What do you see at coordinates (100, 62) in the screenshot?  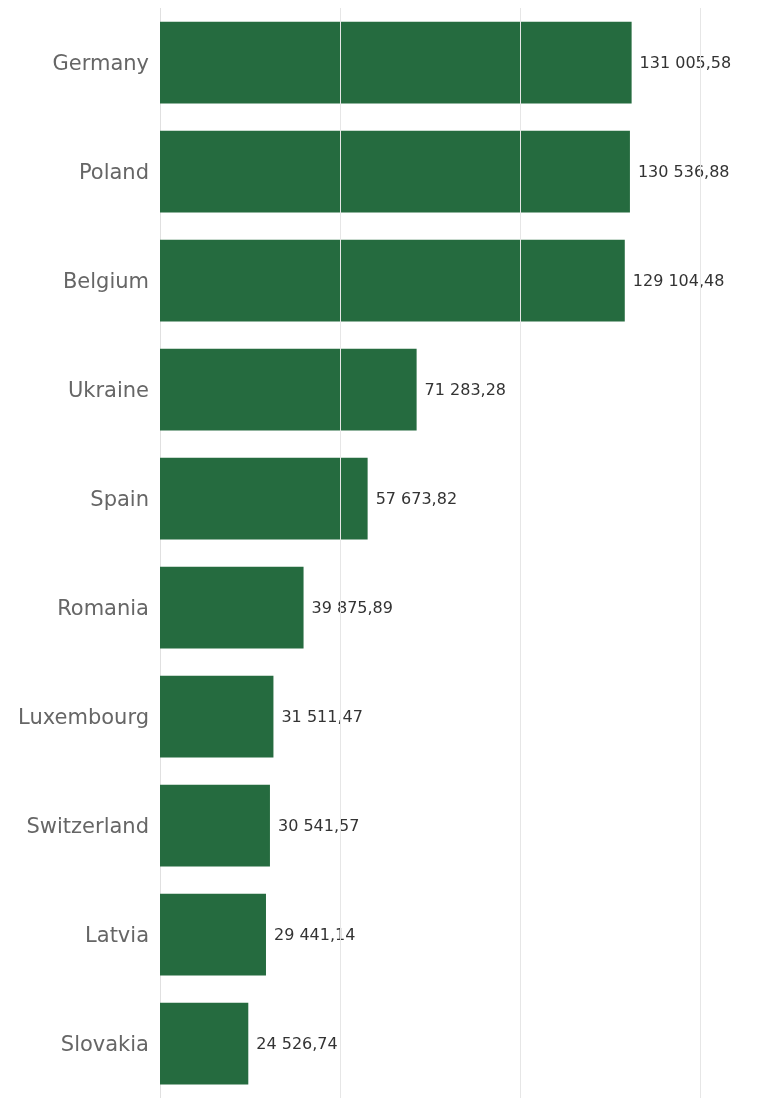 I see `y-tick-label: Germany` at bounding box center [100, 62].